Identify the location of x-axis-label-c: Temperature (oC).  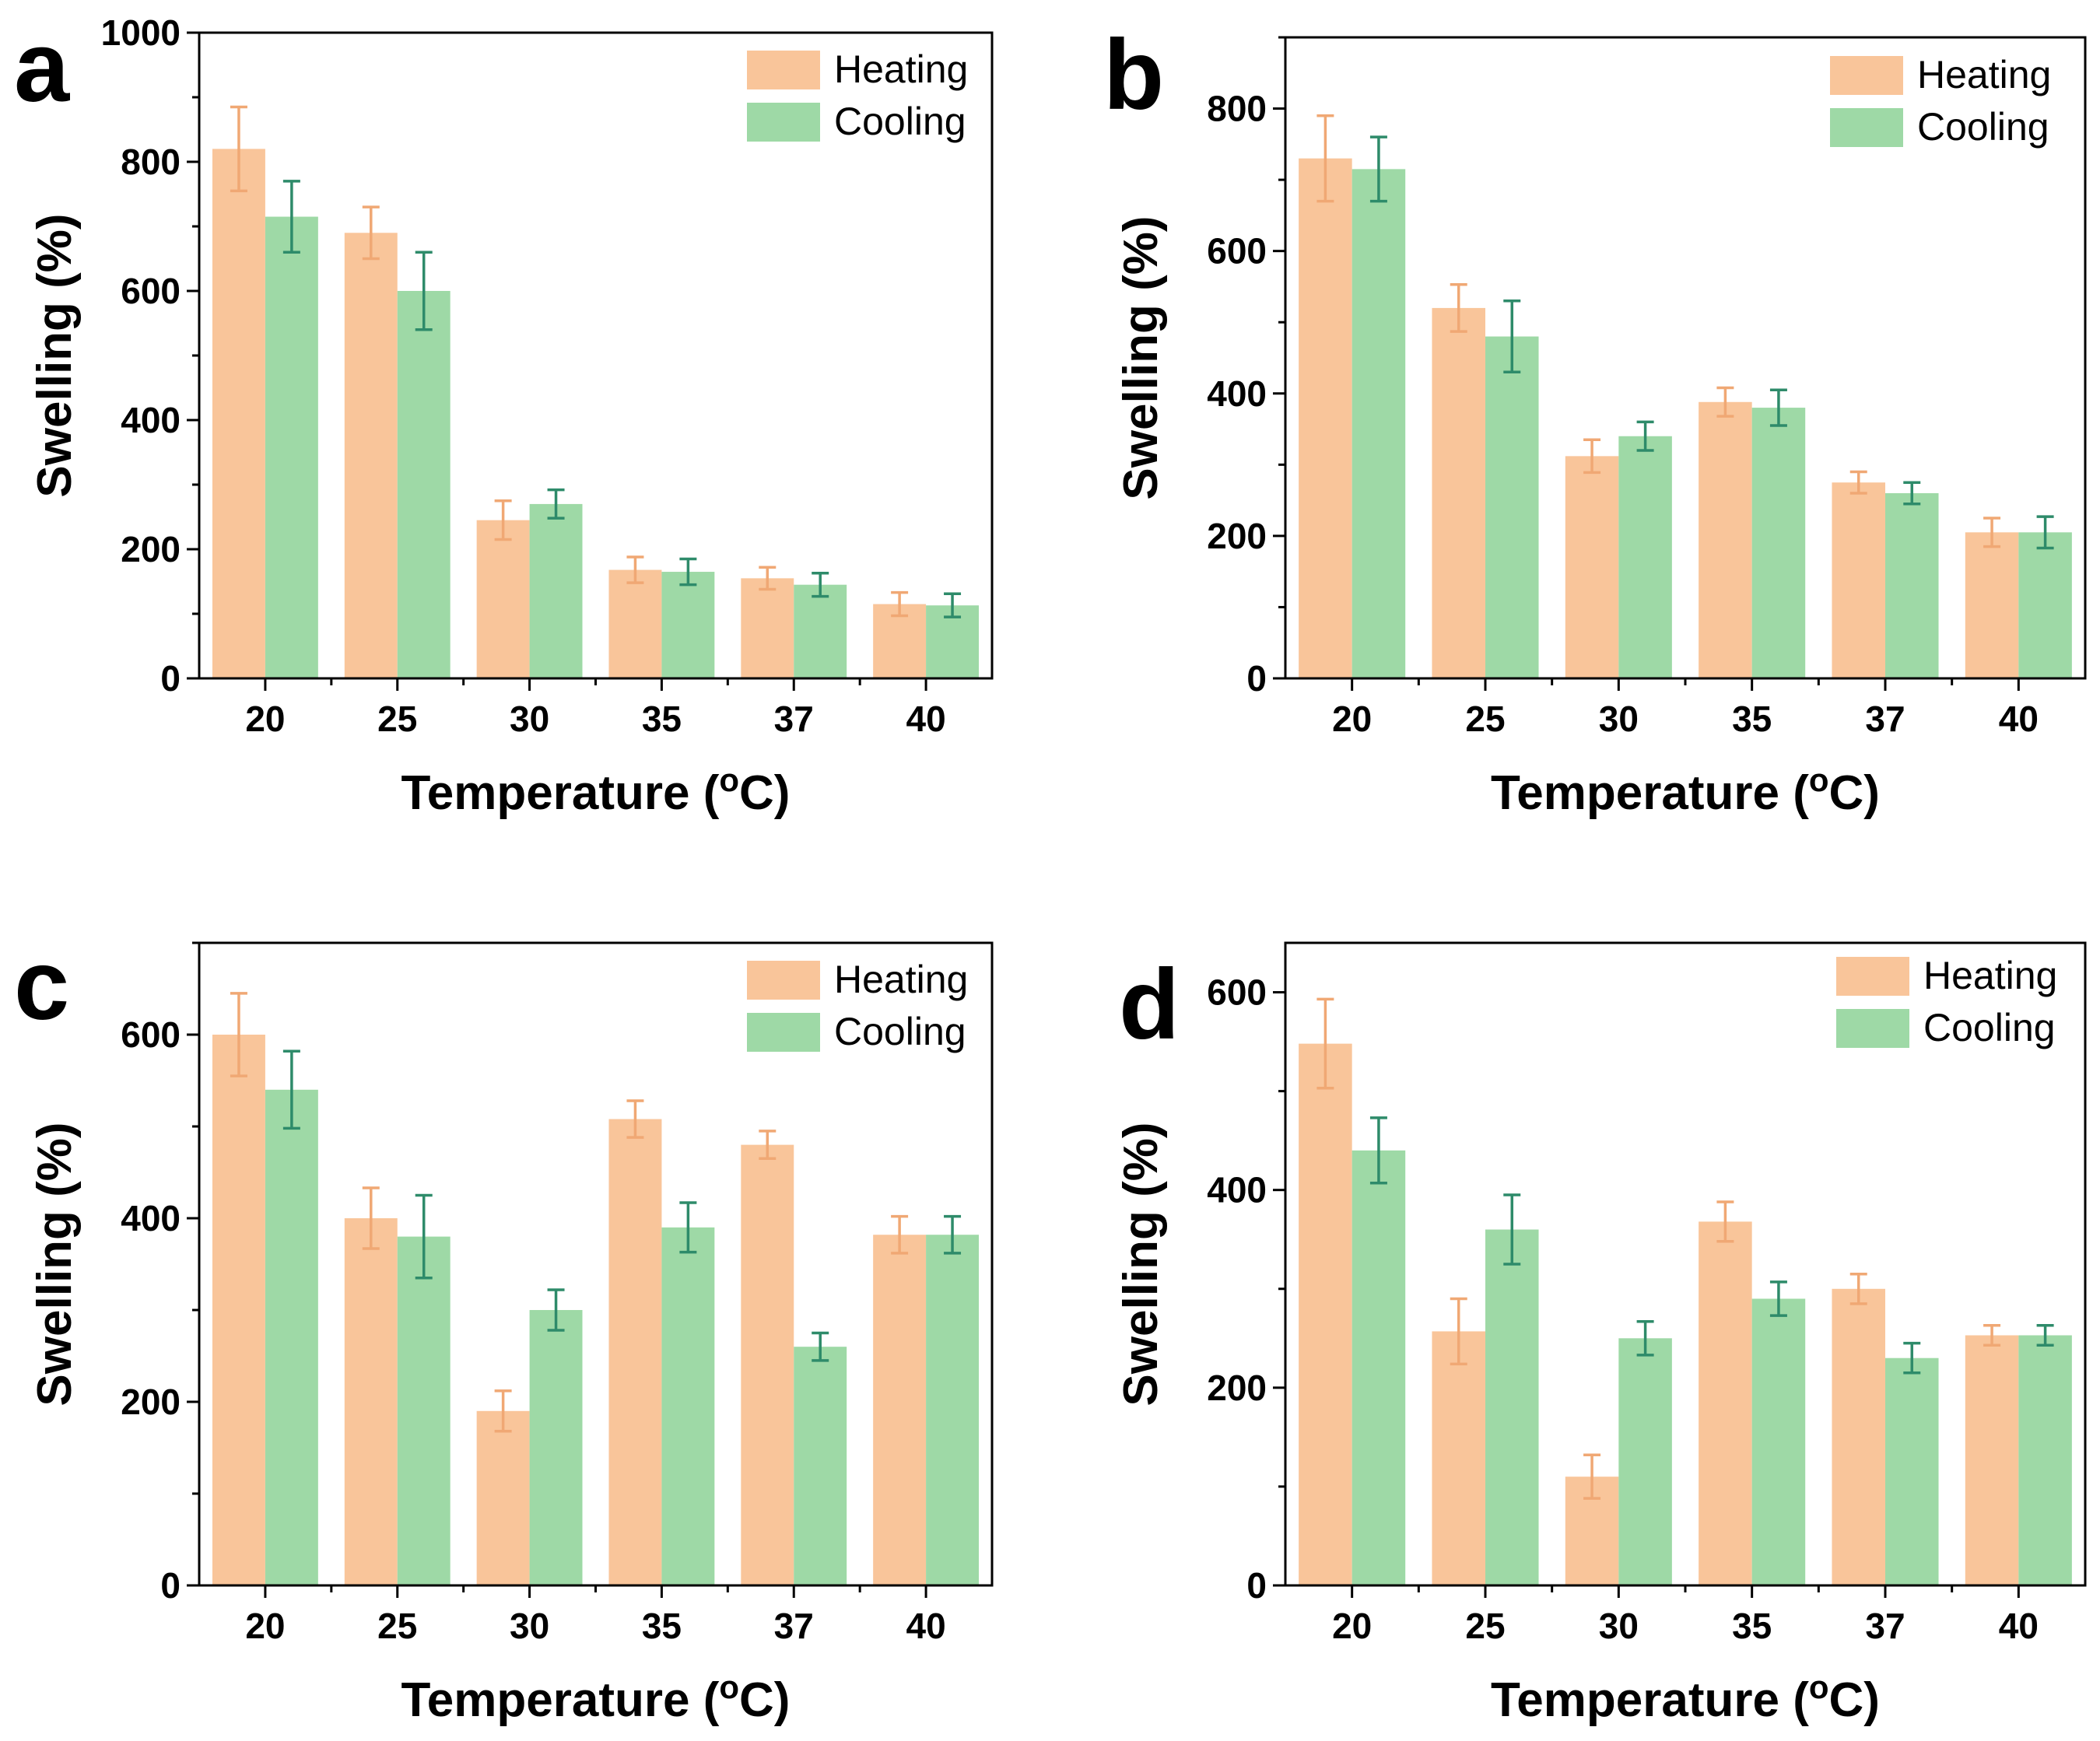
(596, 1699).